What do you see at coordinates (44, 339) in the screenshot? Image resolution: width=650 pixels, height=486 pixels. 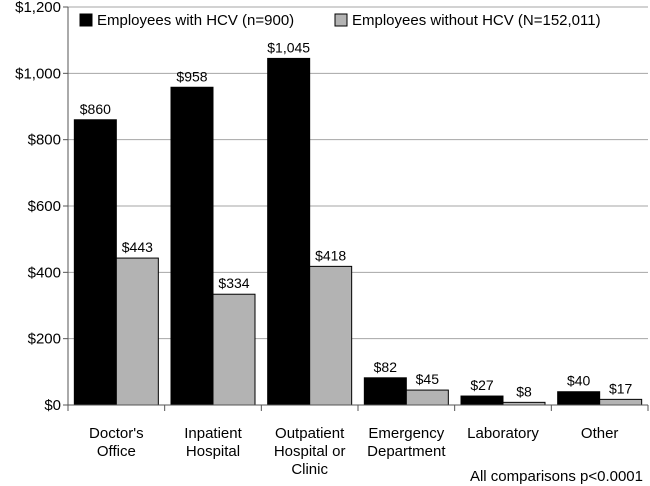 I see `y-tick-label: $200` at bounding box center [44, 339].